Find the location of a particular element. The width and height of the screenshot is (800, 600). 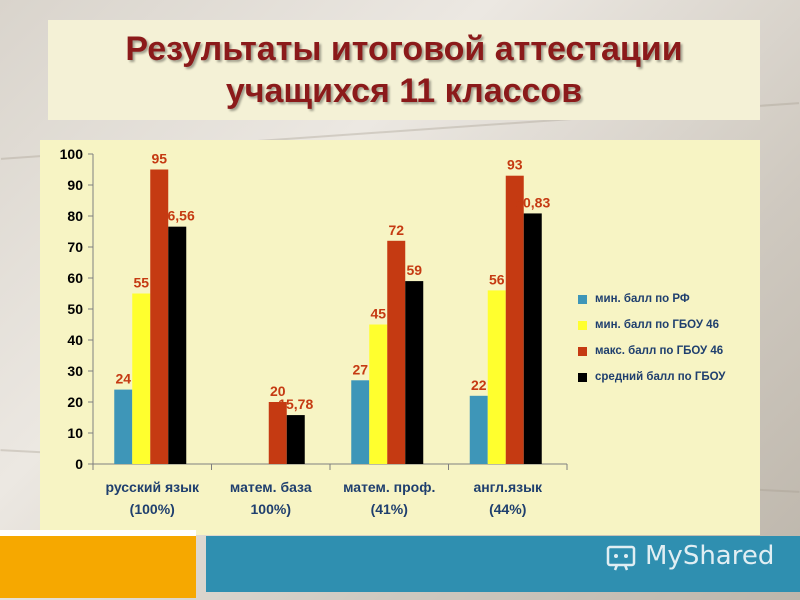

y-tick-label: 80 is located at coordinates (75, 216).